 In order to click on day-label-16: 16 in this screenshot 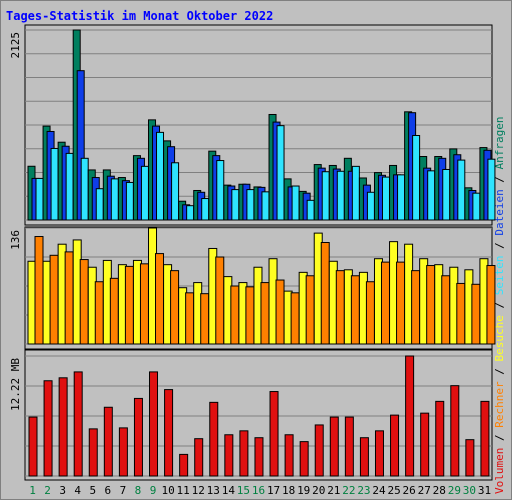, I will do `click(258, 490)`.